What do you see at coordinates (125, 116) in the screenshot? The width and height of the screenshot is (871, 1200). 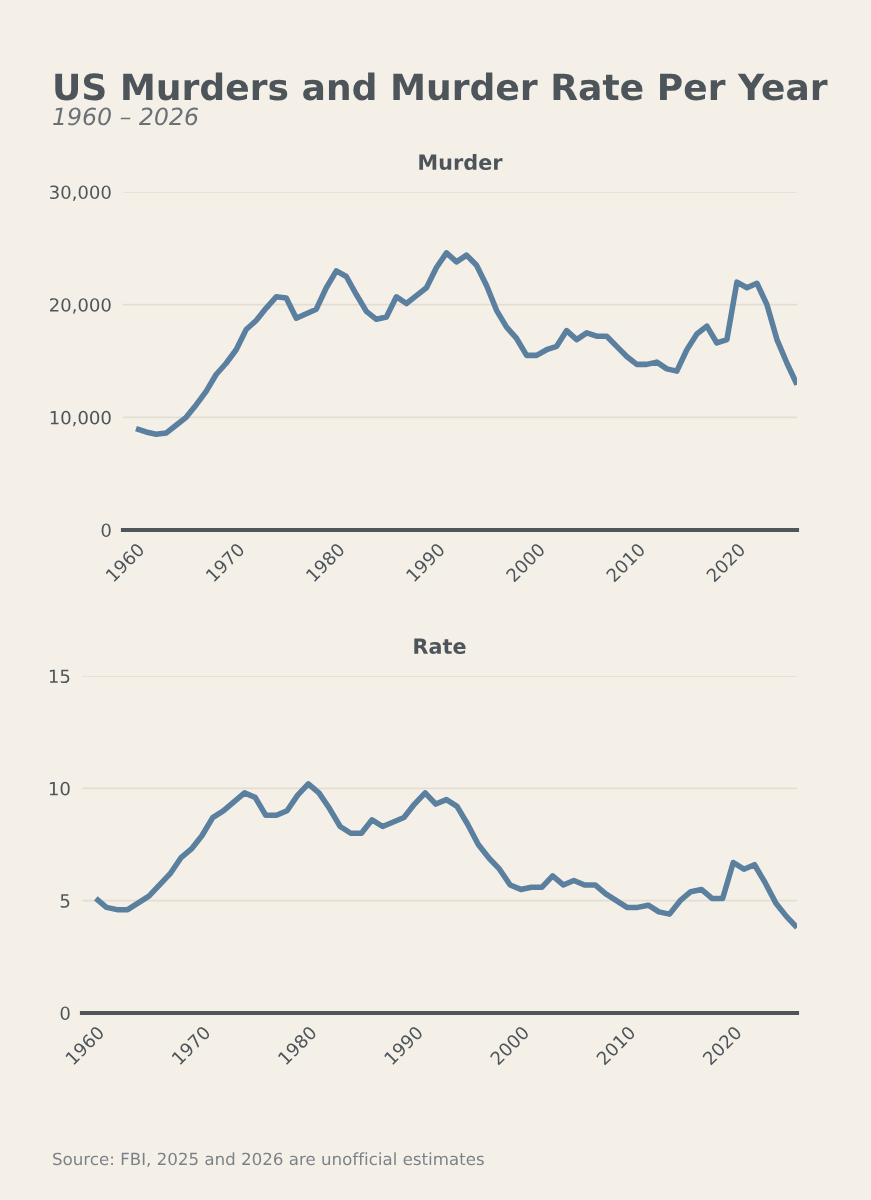 I see `text: 1960 – 2026` at bounding box center [125, 116].